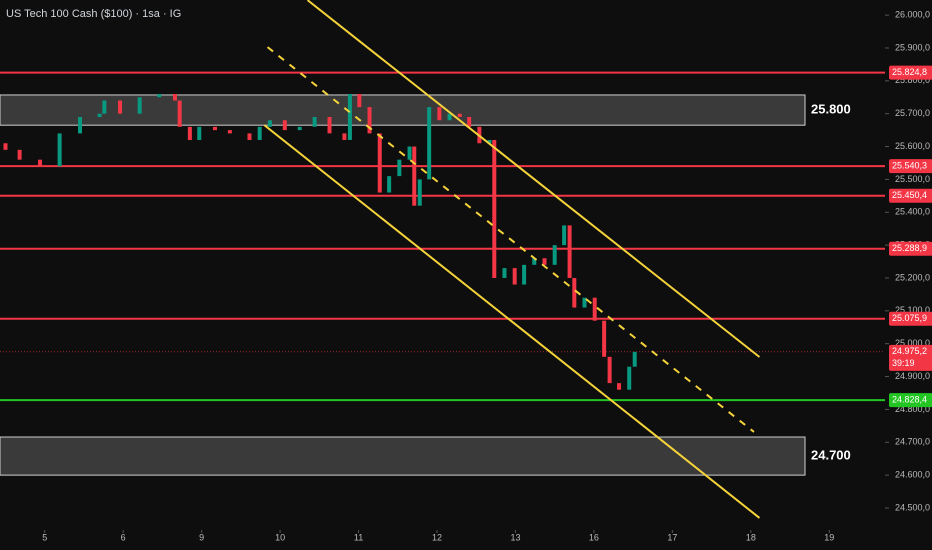 The image size is (932, 550). I want to click on level-label: 25.824,8, so click(909, 72).